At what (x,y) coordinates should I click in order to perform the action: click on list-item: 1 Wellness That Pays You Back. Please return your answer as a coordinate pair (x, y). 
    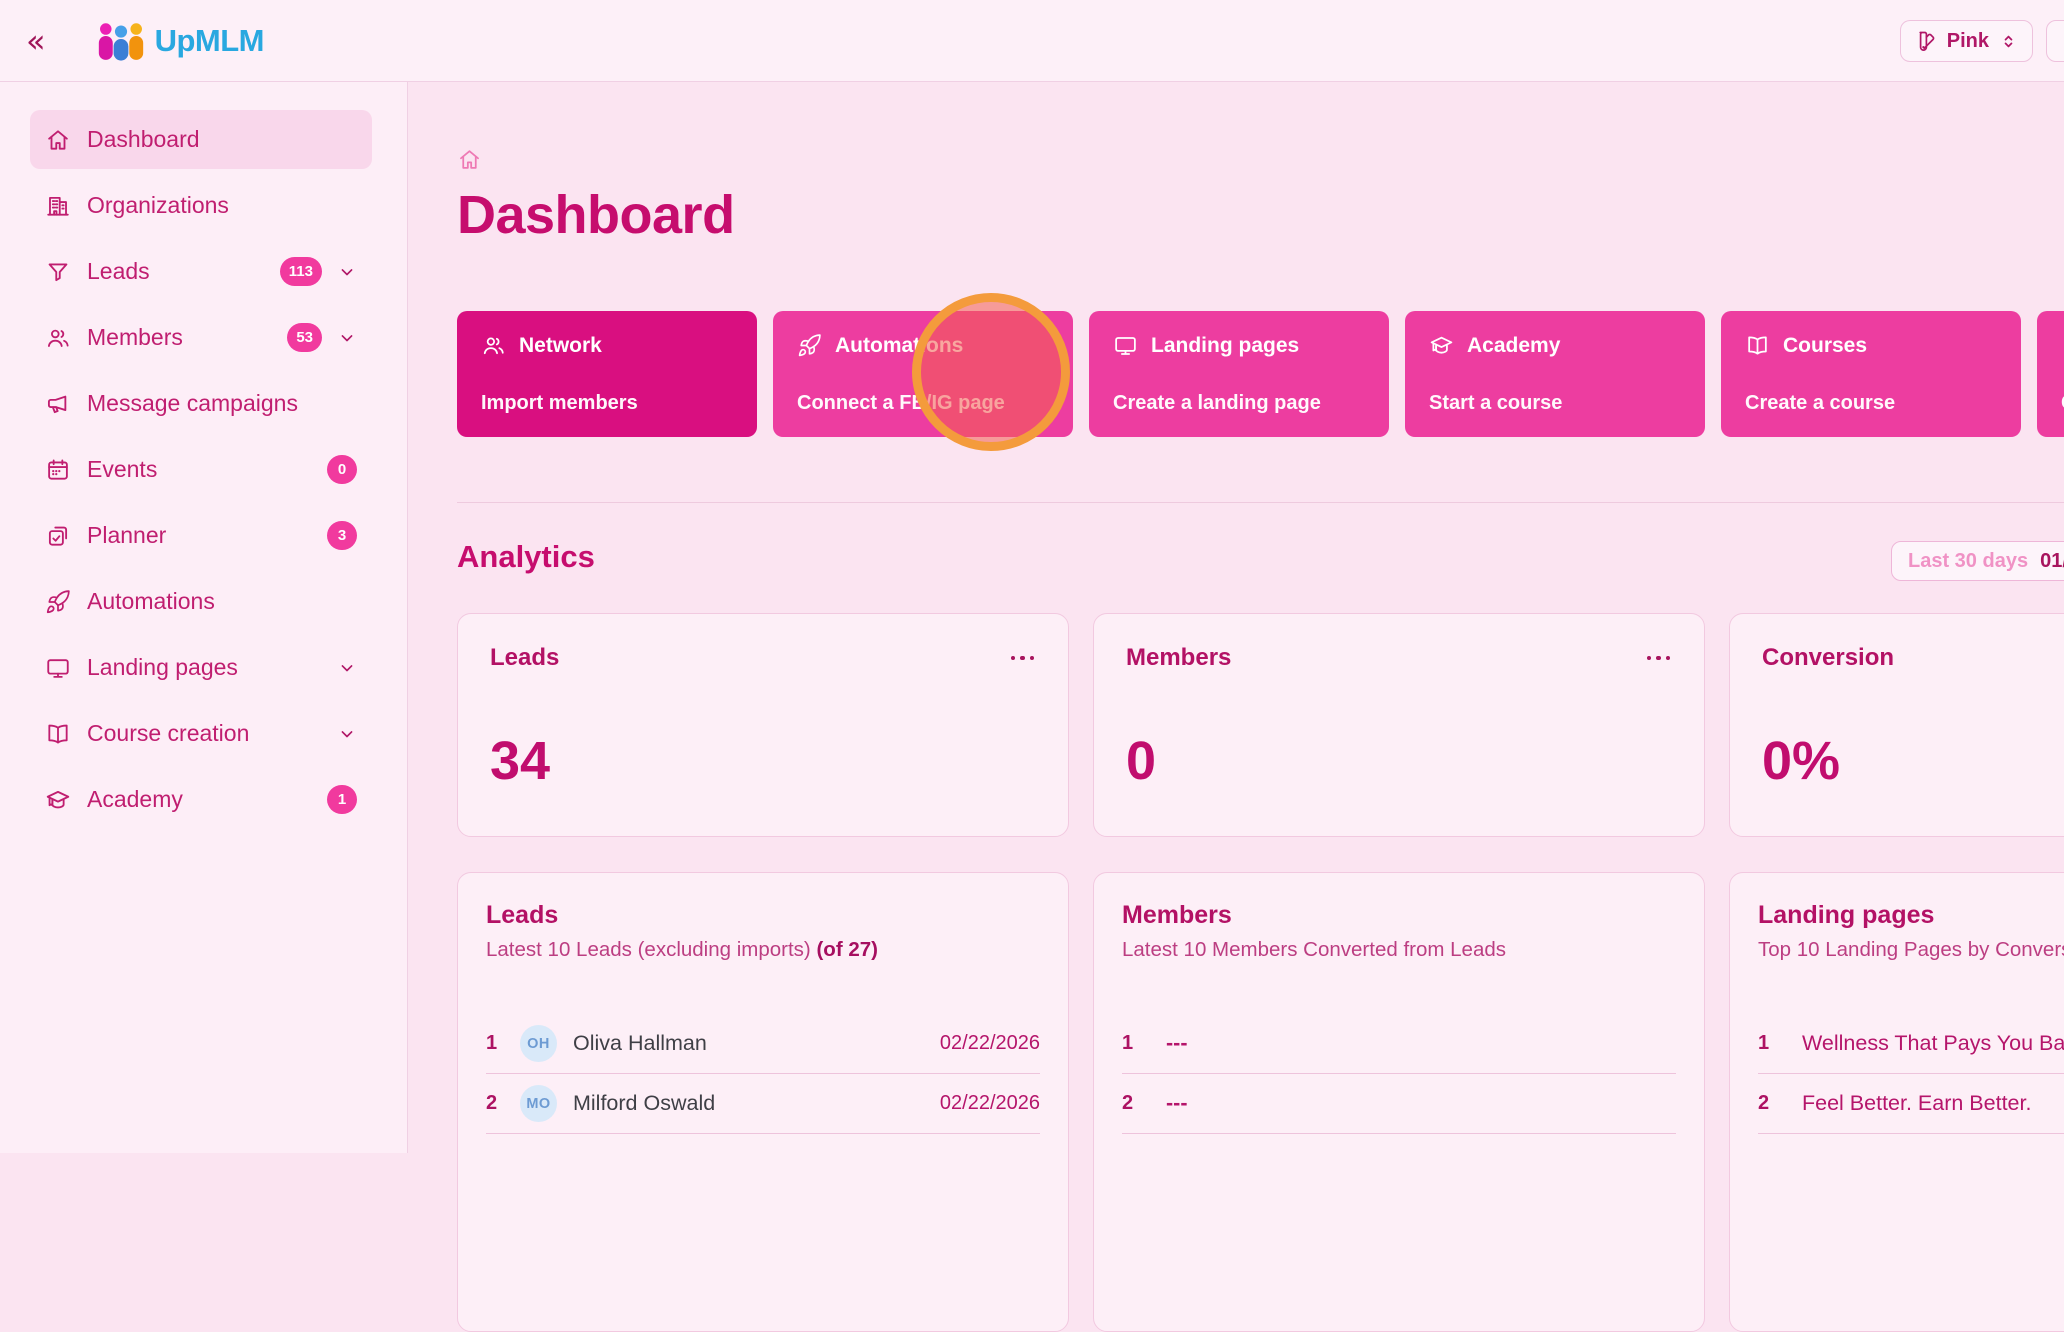
    Looking at the image, I should click on (1911, 1044).